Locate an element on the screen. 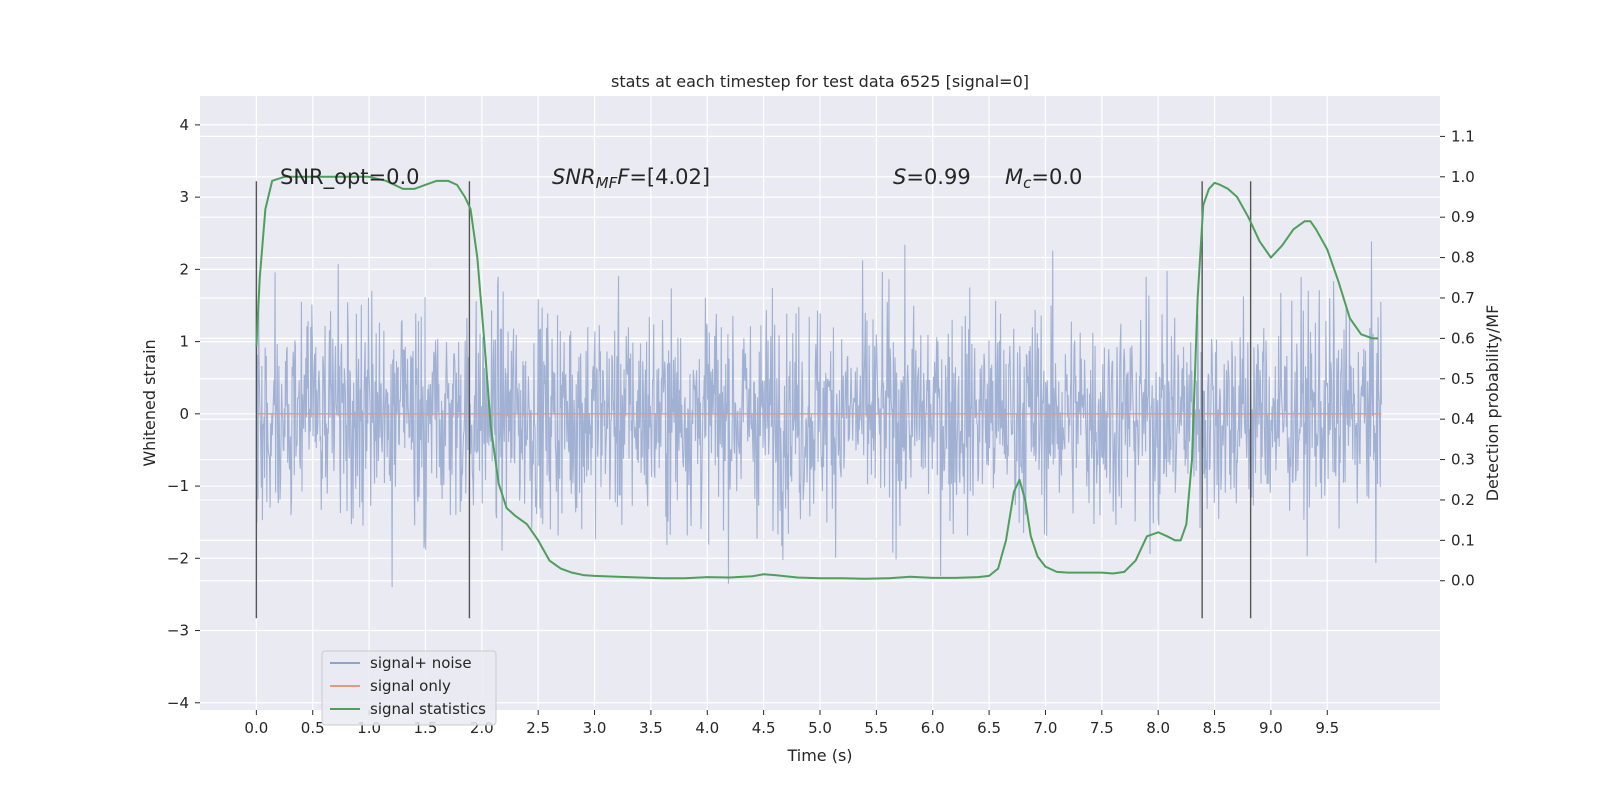 Image resolution: width=1600 pixels, height=804 pixels. annotation-s-value: =0.99 is located at coordinates (938, 177).